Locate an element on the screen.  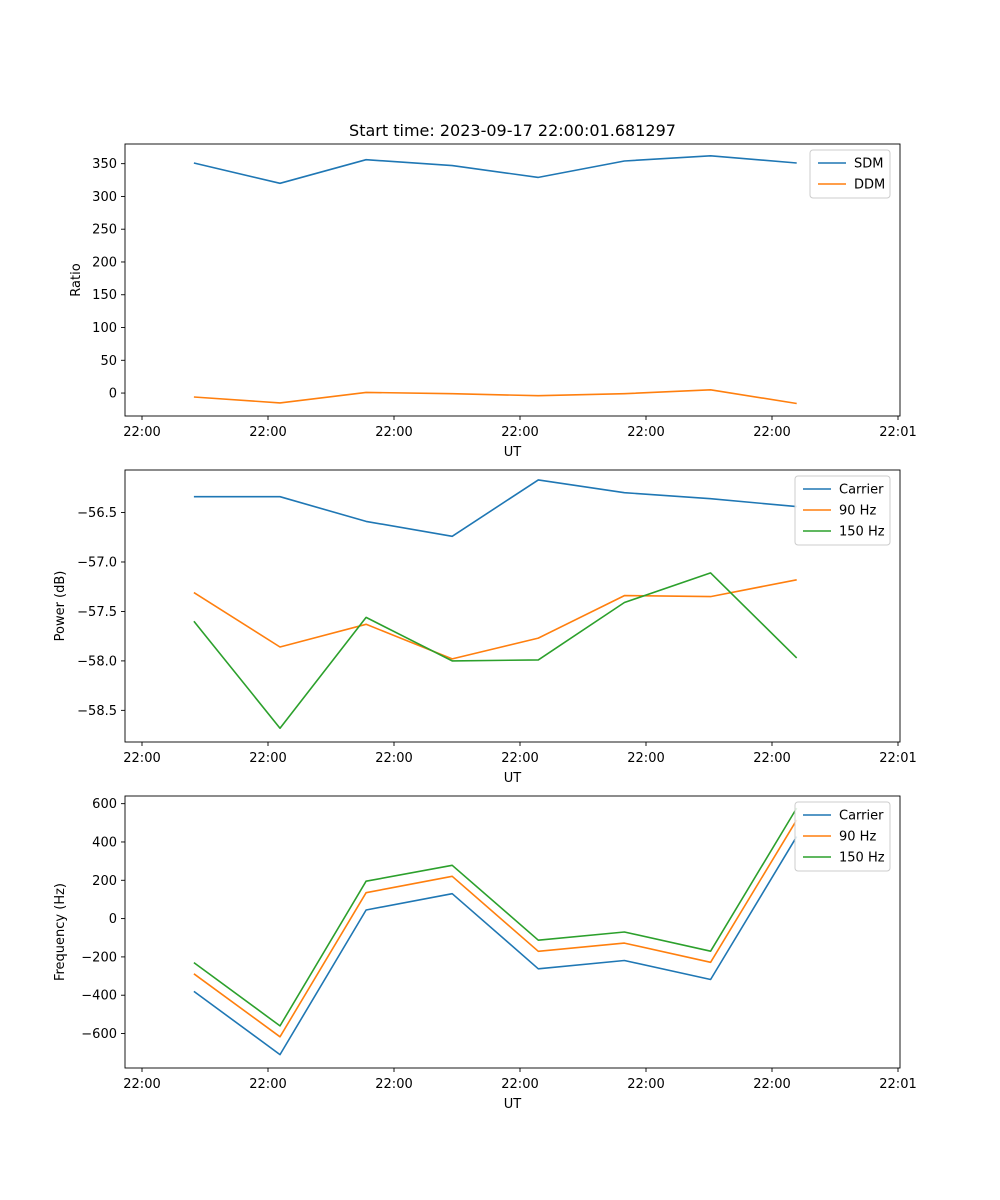
y-tick-label: −400 is located at coordinates (99, 996).